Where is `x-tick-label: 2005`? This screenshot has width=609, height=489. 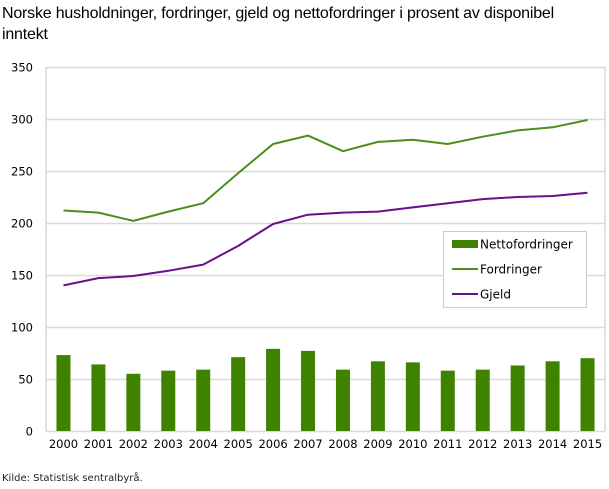 x-tick-label: 2005 is located at coordinates (238, 444).